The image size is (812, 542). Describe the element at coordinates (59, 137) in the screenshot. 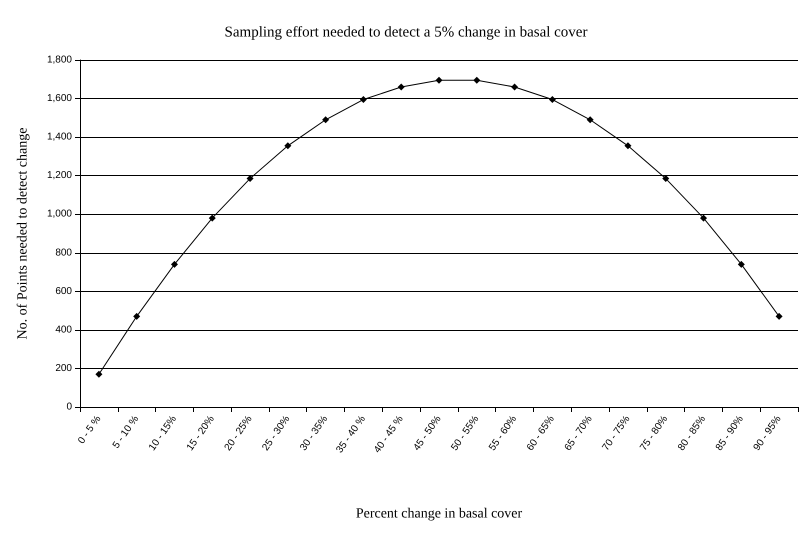

I see `y-tick-label: 1,400` at that location.